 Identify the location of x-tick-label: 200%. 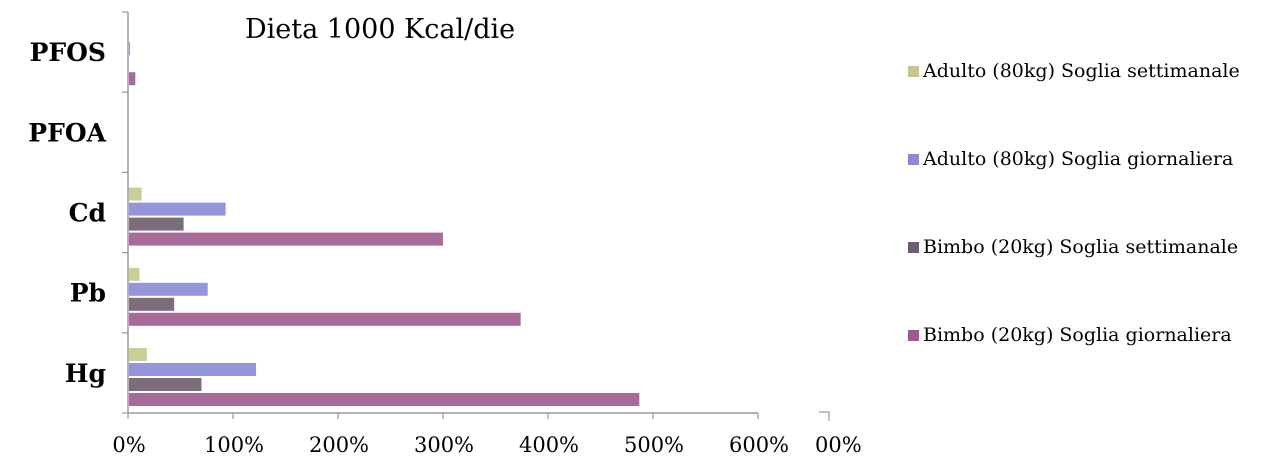
(339, 445).